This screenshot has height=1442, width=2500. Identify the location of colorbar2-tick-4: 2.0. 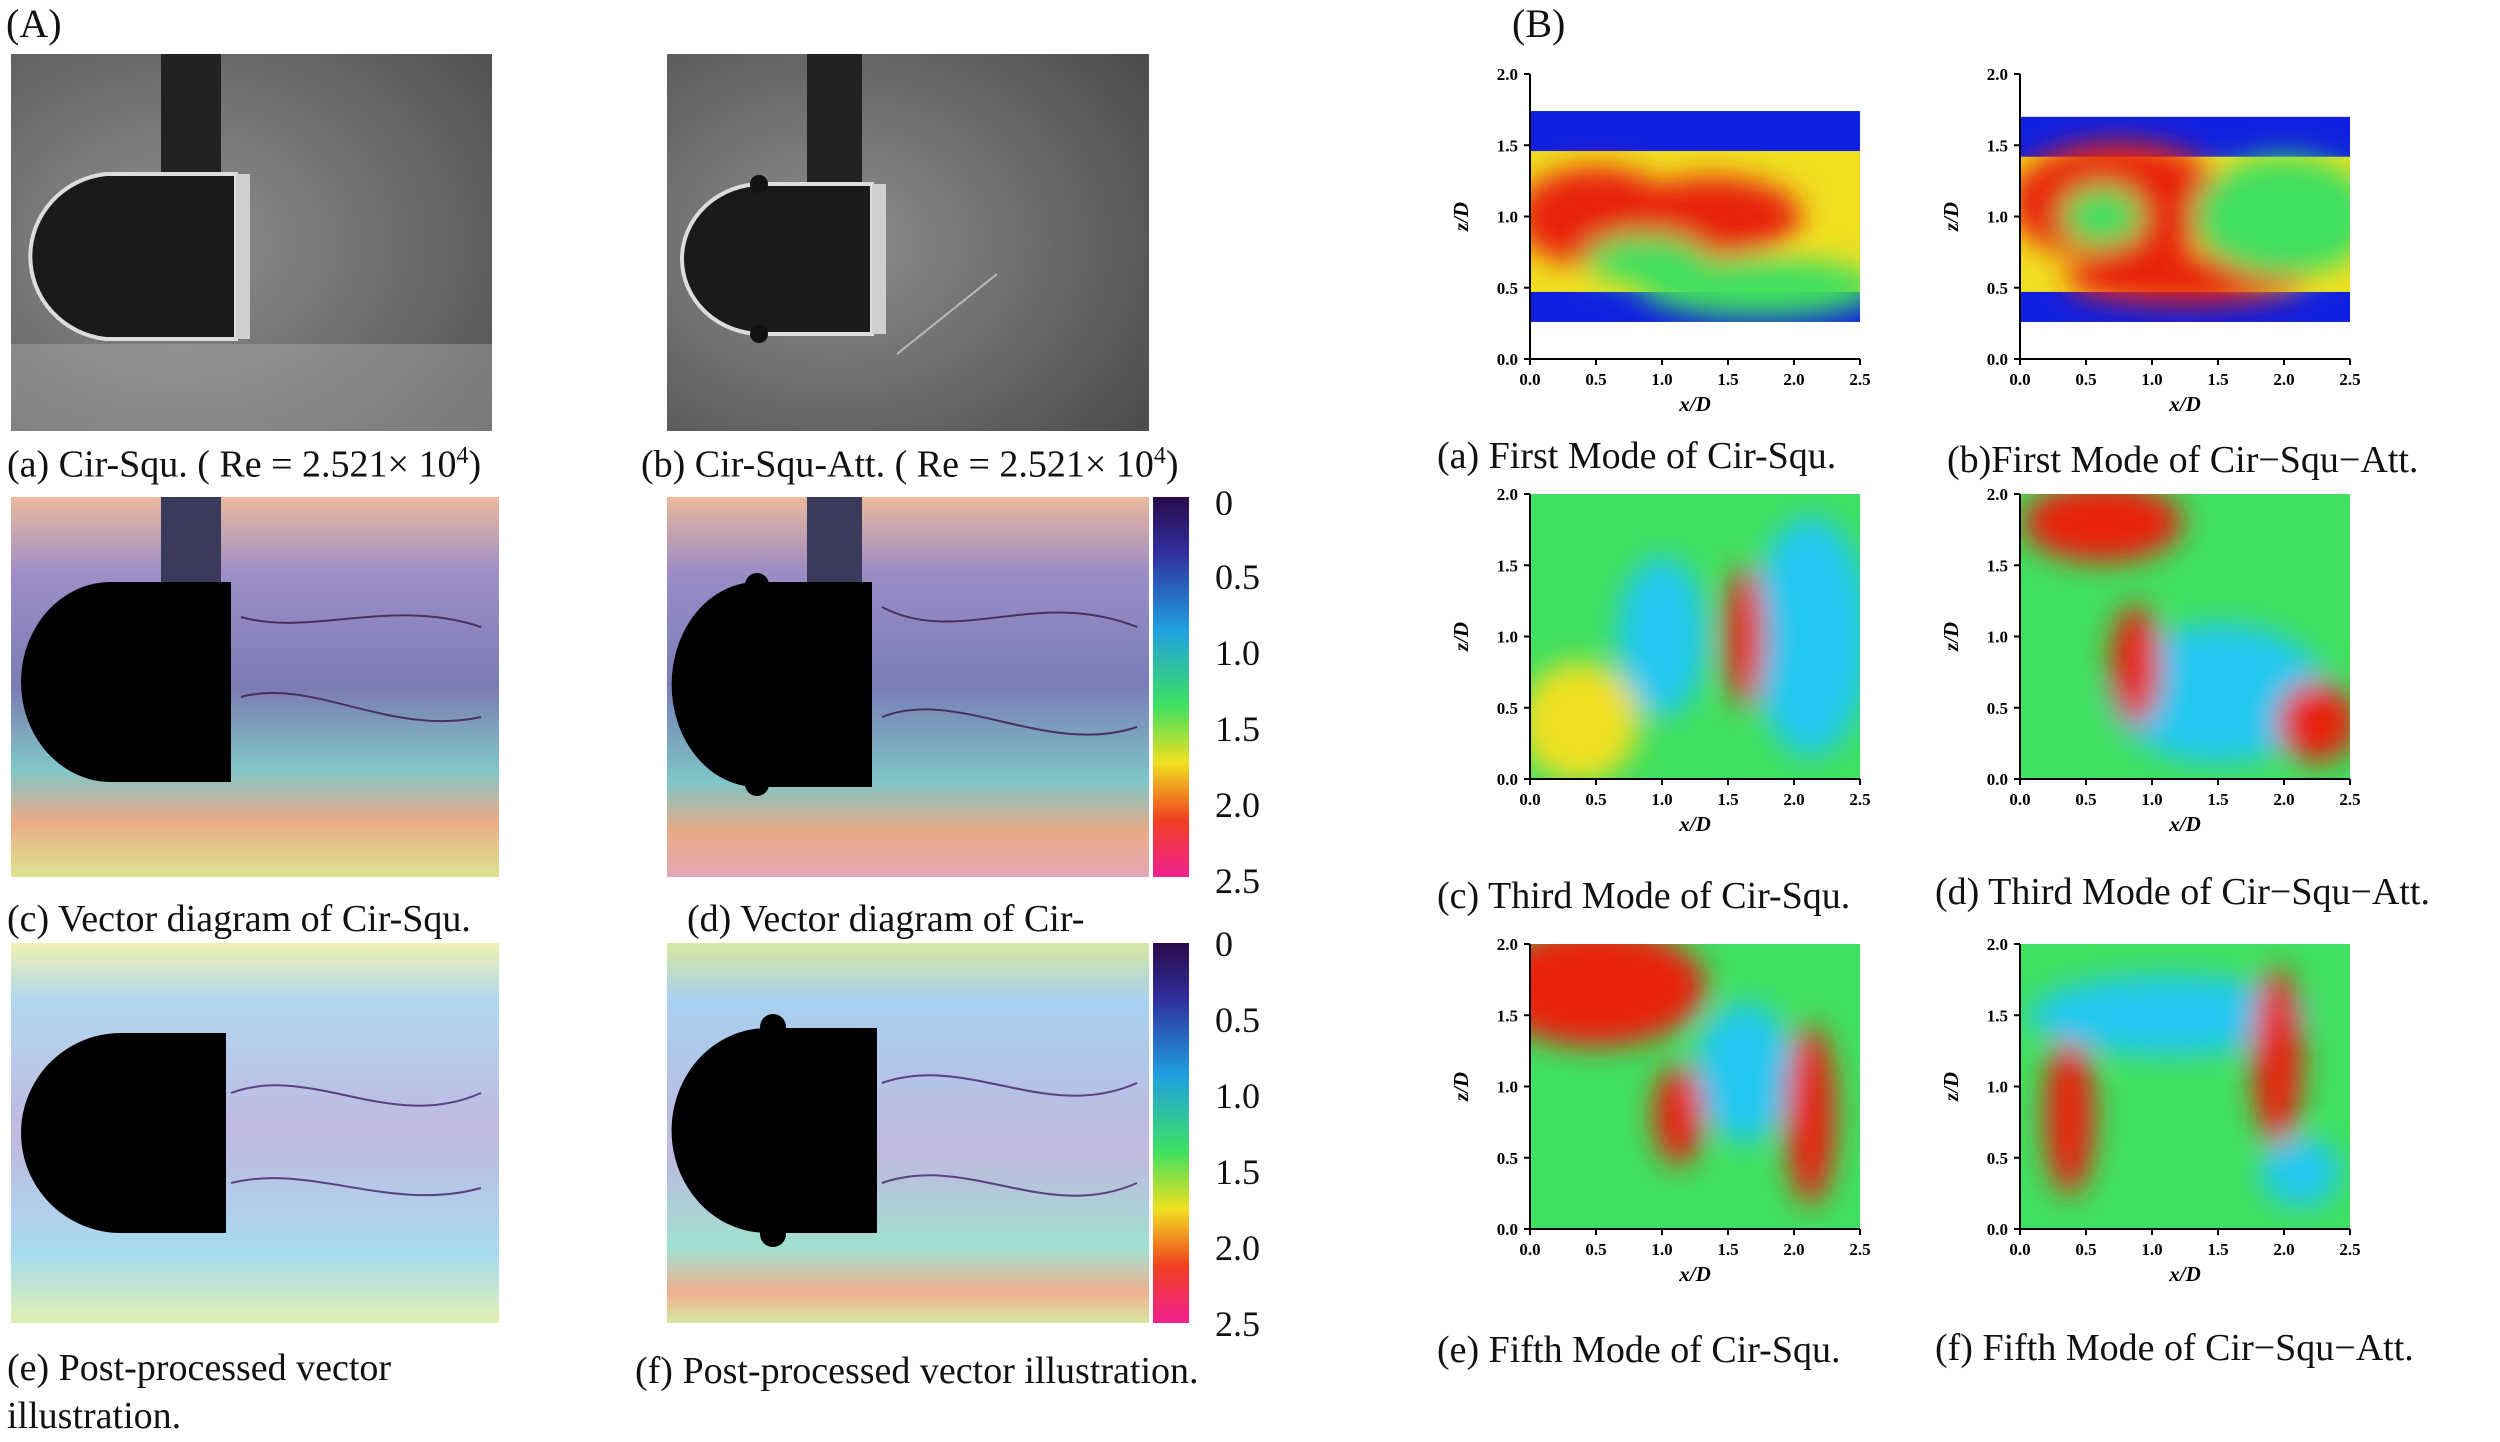
(1237, 1248).